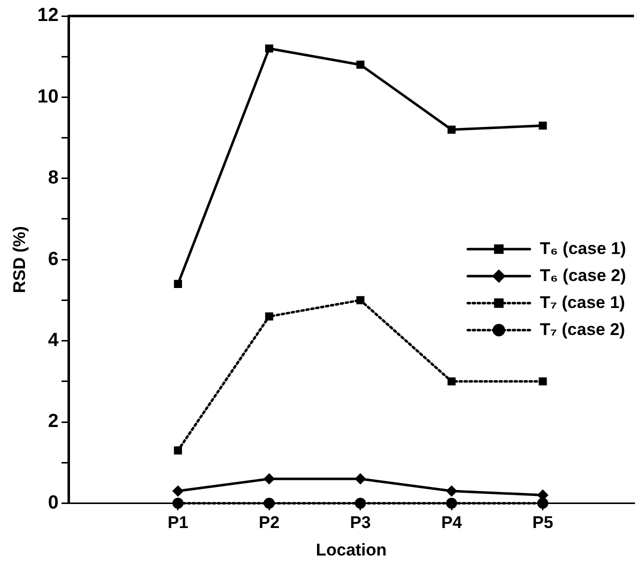  What do you see at coordinates (178, 522) in the screenshot?
I see `x-tick-label: P1` at bounding box center [178, 522].